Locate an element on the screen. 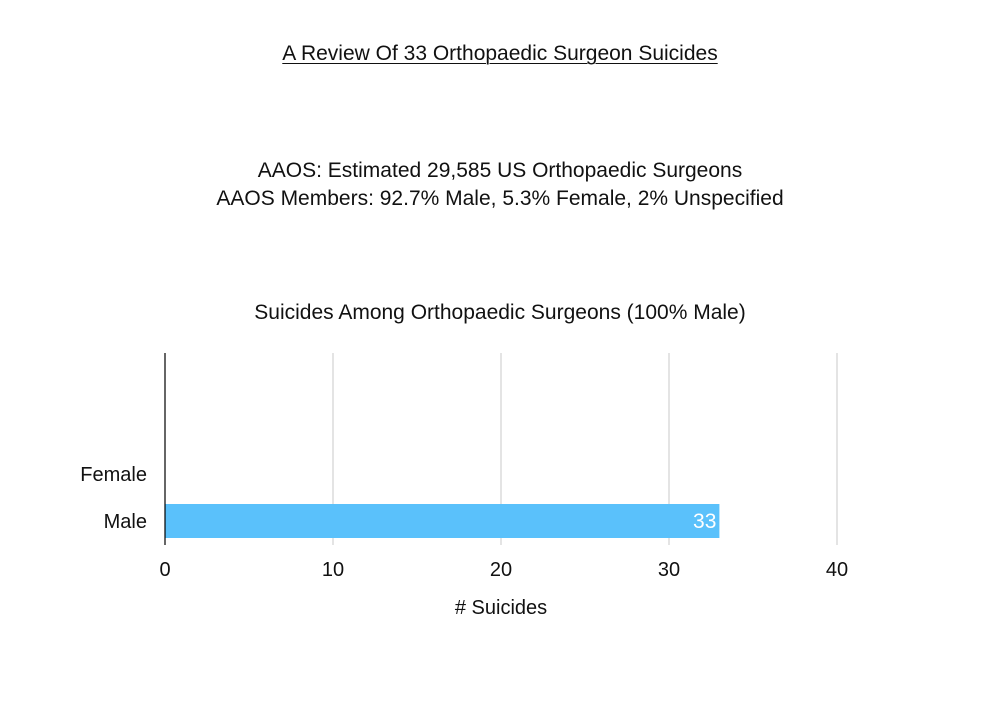 This screenshot has height=706, width=1000. x-tick-label-0: 0 is located at coordinates (164, 570).